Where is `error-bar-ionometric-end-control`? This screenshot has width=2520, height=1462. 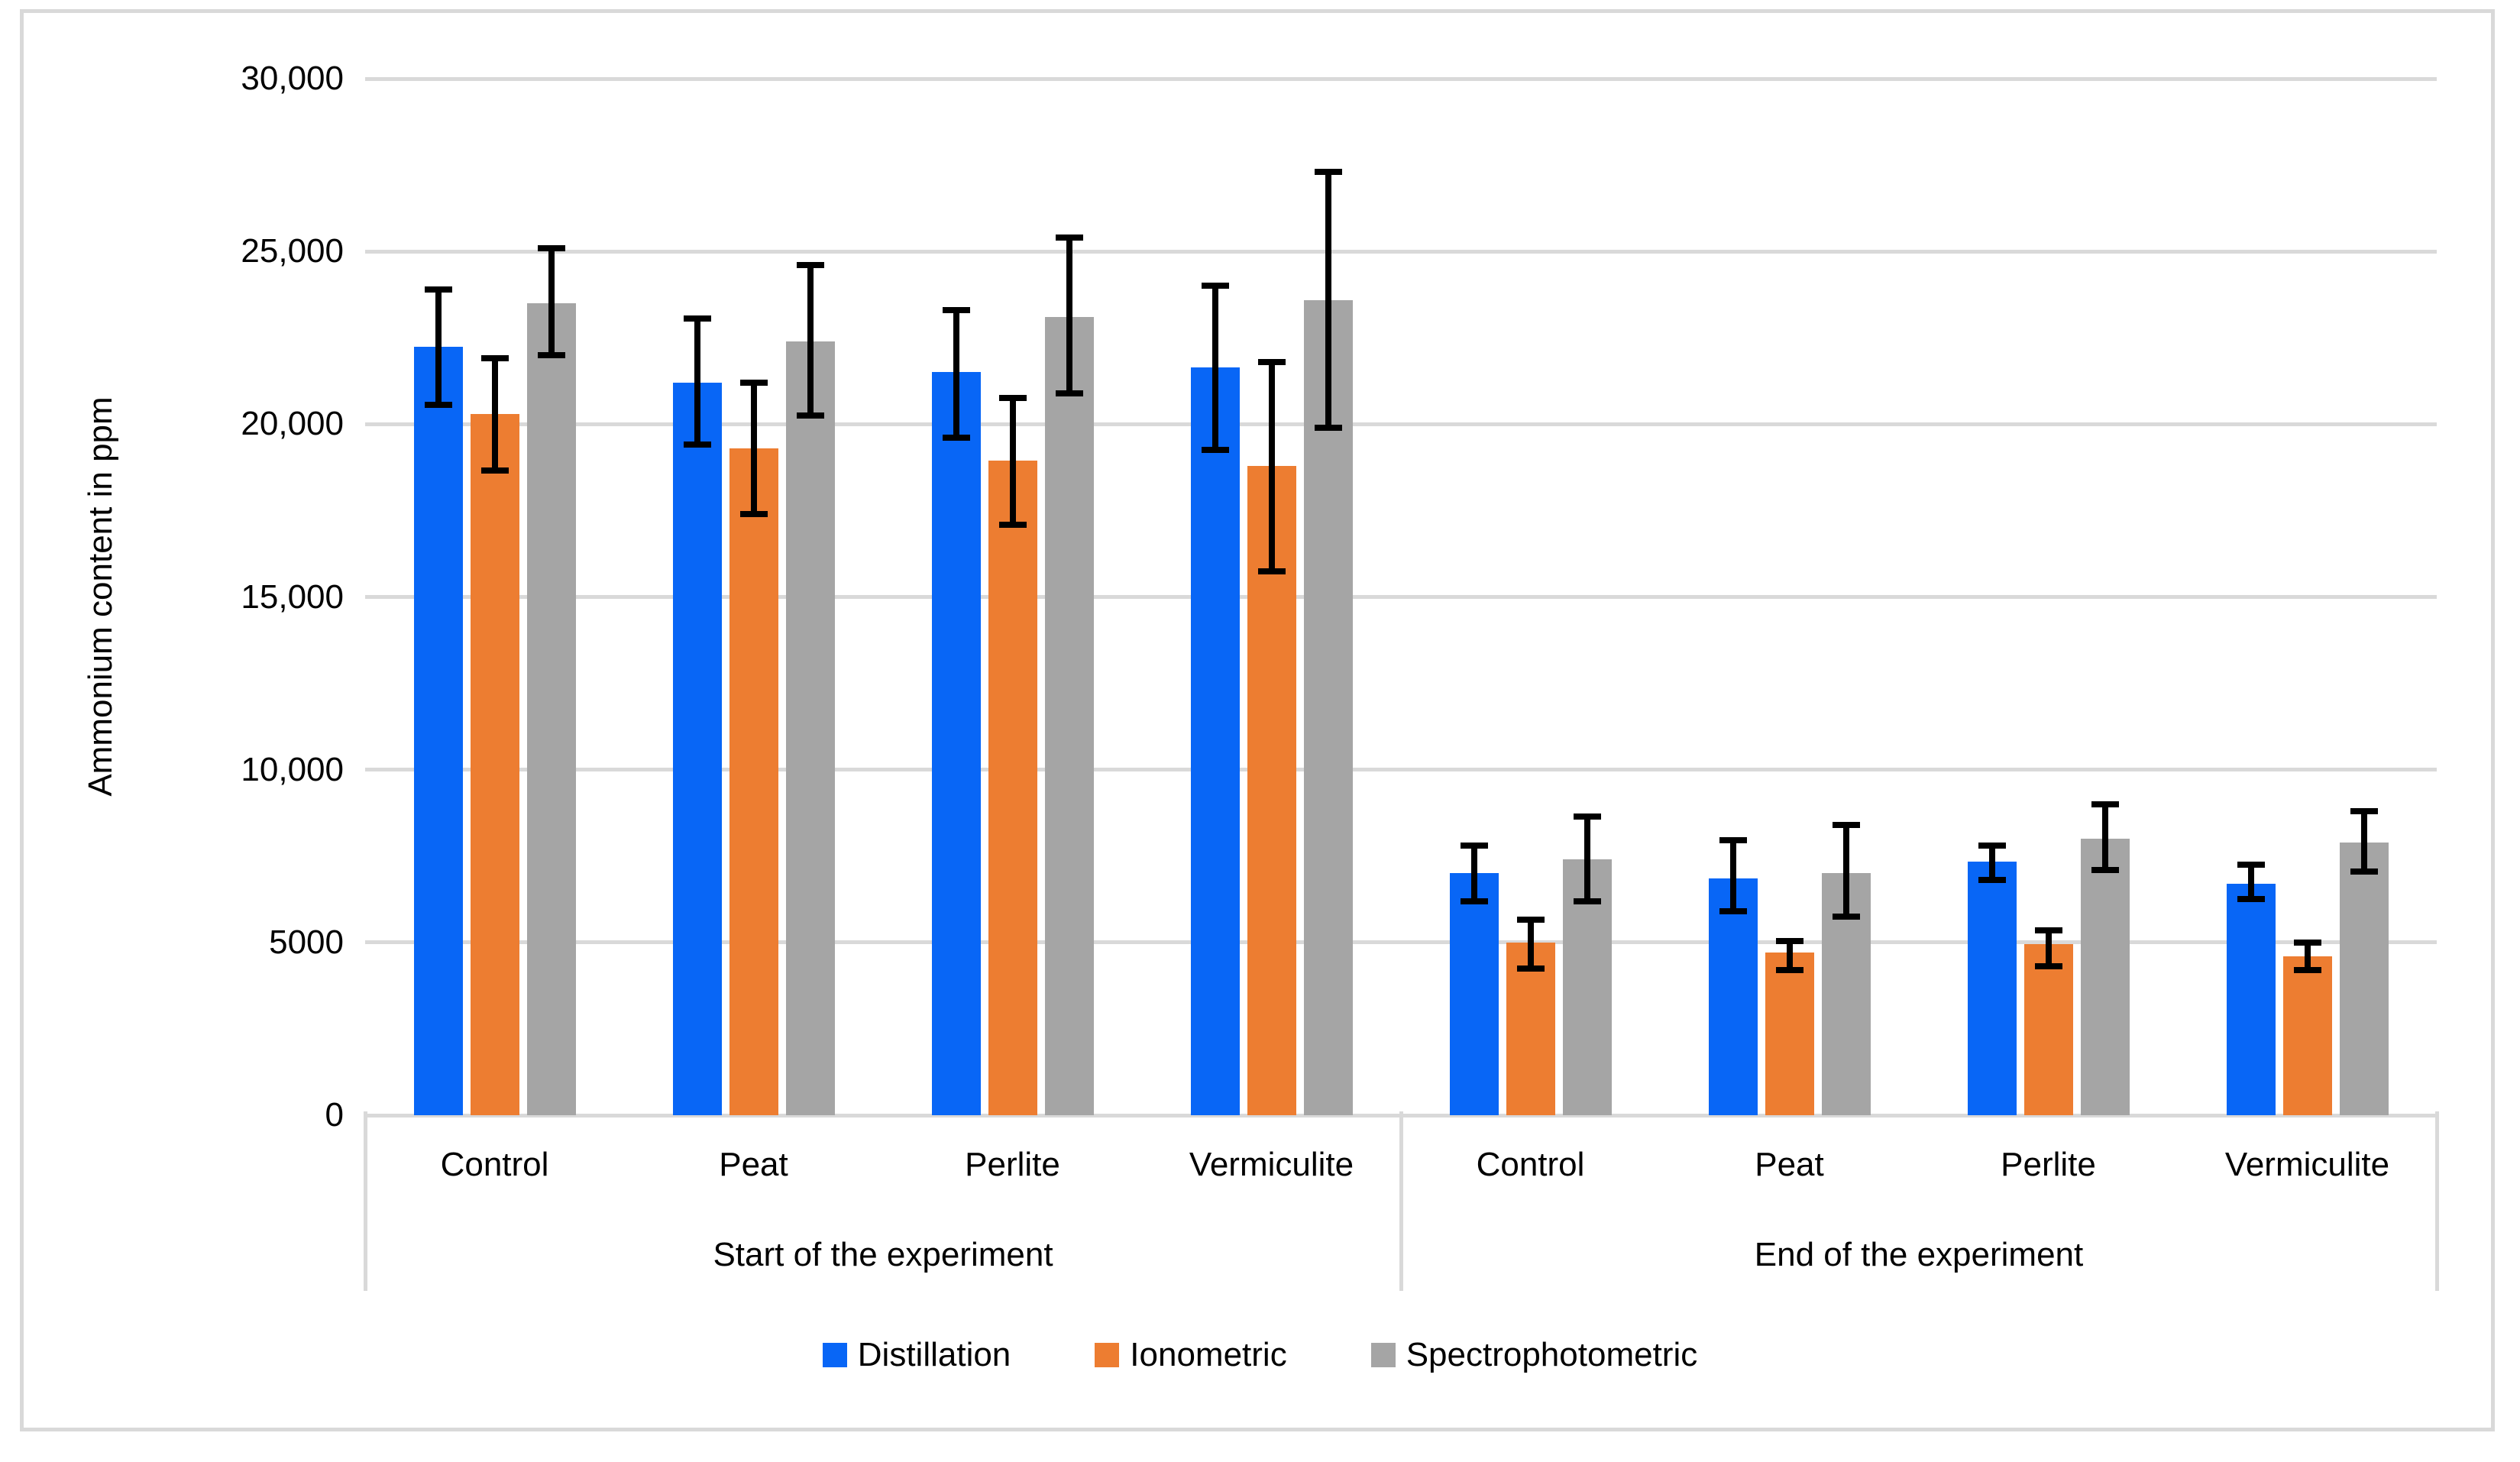 error-bar-ionometric-end-control is located at coordinates (1531, 945).